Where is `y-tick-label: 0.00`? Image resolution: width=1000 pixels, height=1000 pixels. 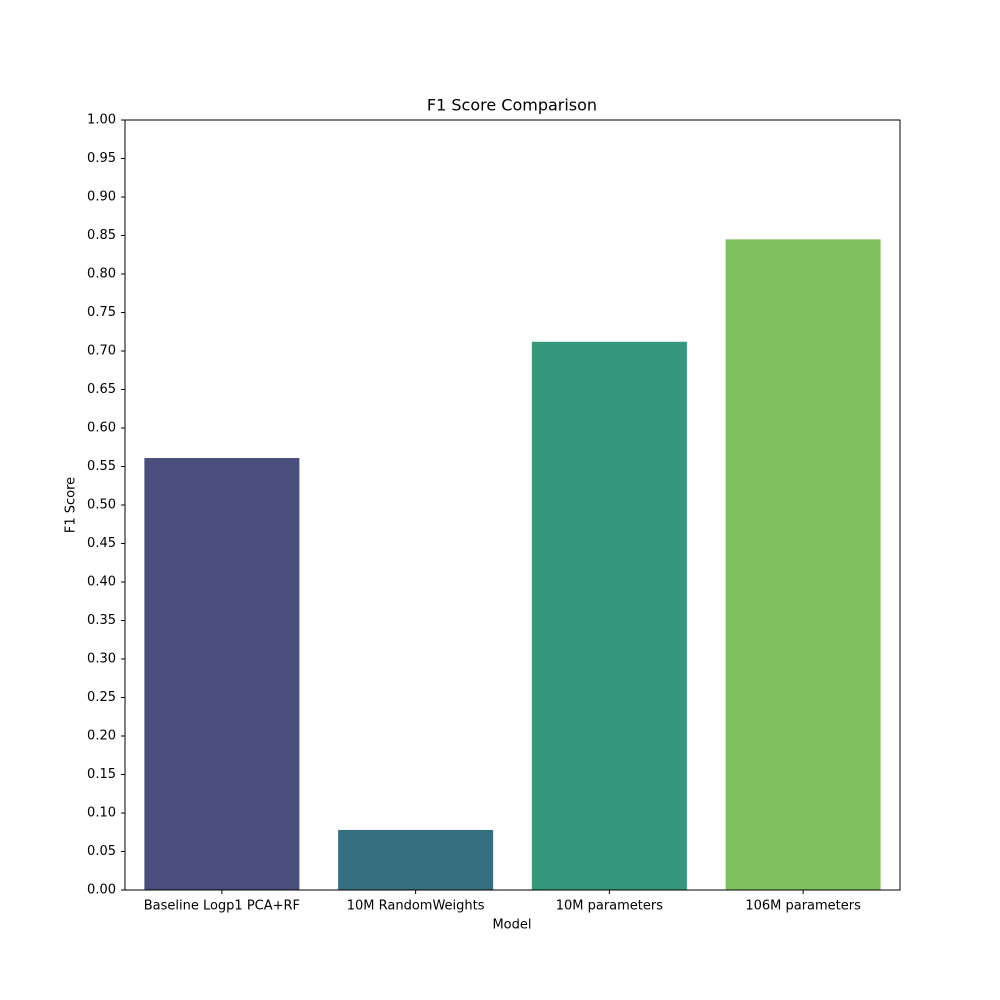
y-tick-label: 0.00 is located at coordinates (101, 890).